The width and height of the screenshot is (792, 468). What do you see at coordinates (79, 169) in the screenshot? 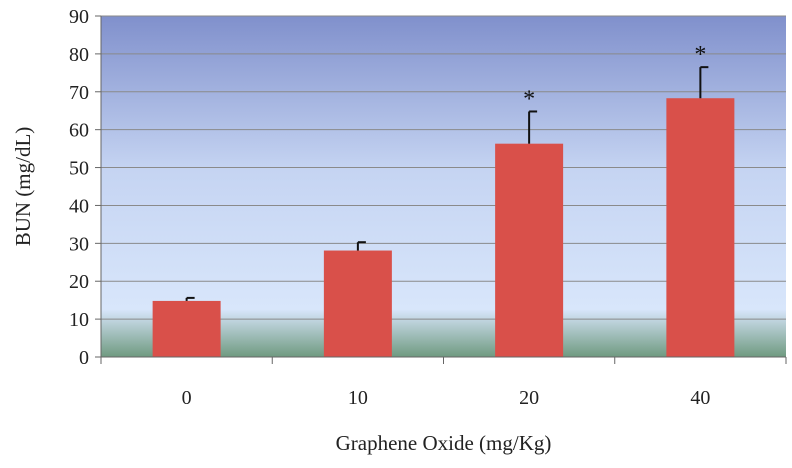
I see `y-tick-label: 50` at bounding box center [79, 169].